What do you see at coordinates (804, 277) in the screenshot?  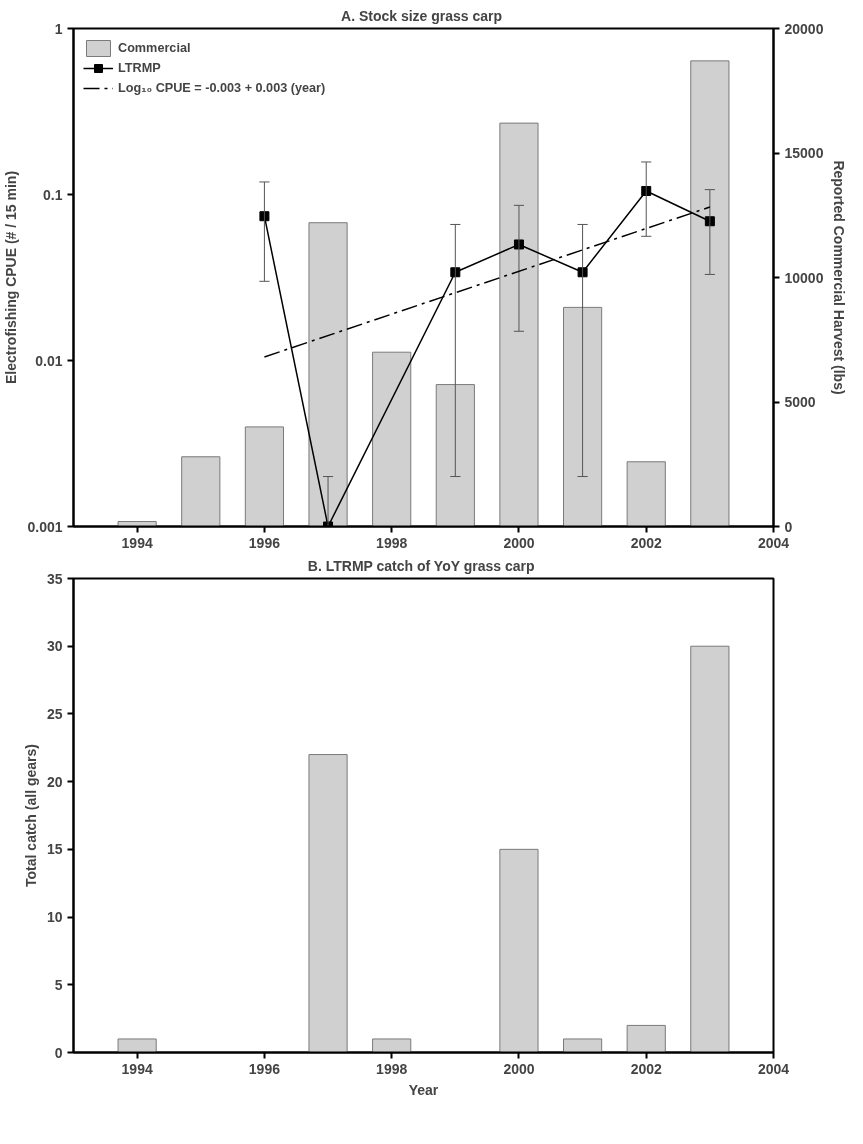 I see `y2-tick-label: 10000` at bounding box center [804, 277].